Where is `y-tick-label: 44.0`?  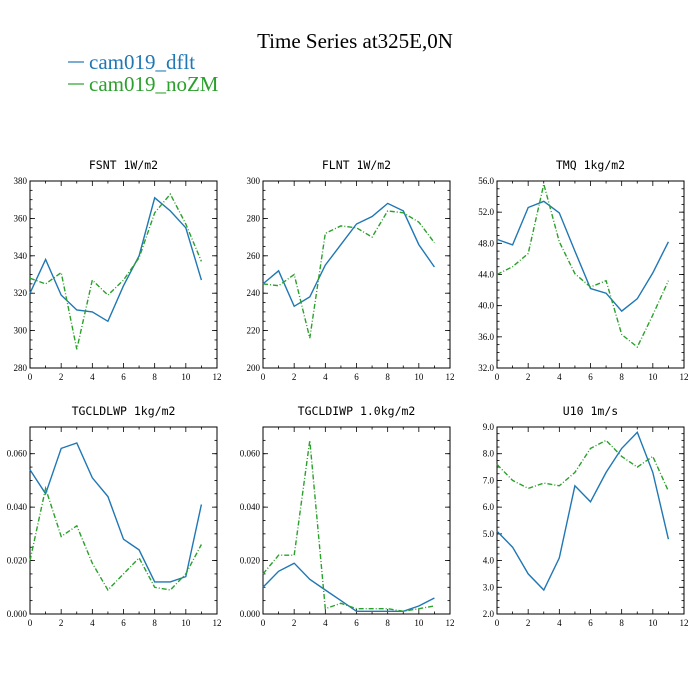
y-tick-label: 44.0 is located at coordinates (486, 275).